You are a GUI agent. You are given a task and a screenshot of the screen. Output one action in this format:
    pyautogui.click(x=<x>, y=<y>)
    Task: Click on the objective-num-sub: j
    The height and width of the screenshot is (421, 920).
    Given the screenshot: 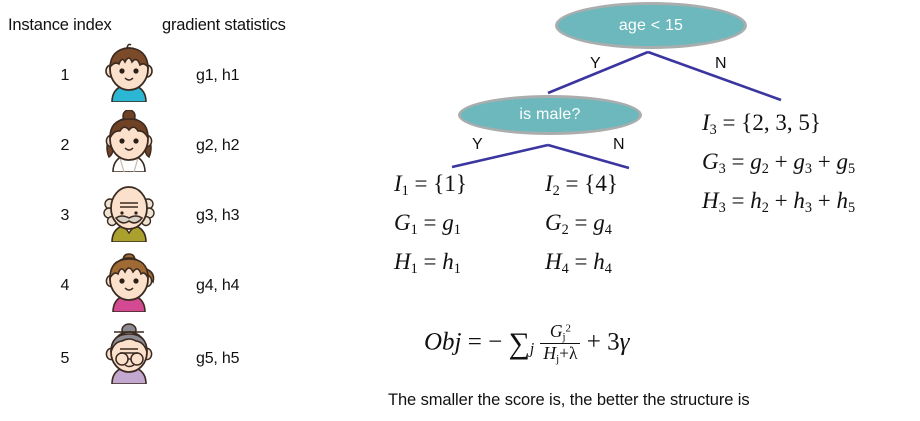 What is the action you would take?
    pyautogui.click(x=564, y=337)
    